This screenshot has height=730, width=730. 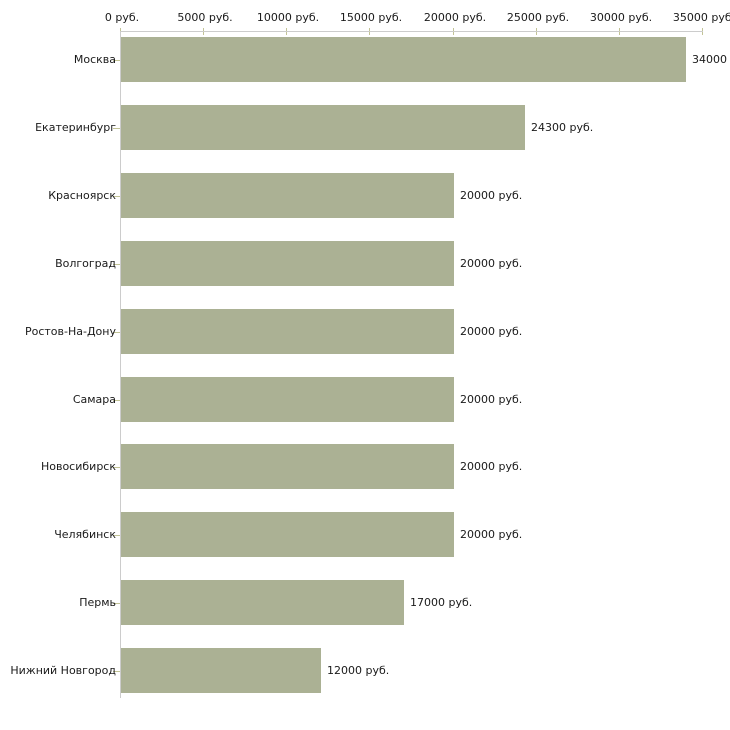 I want to click on x-axis-tick-label: 0 руб., so click(x=122, y=17).